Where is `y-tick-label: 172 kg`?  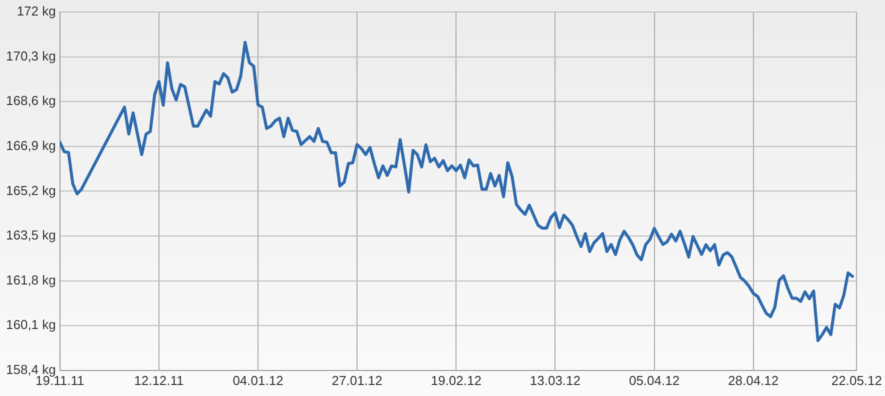 y-tick-label: 172 kg is located at coordinates (36, 11).